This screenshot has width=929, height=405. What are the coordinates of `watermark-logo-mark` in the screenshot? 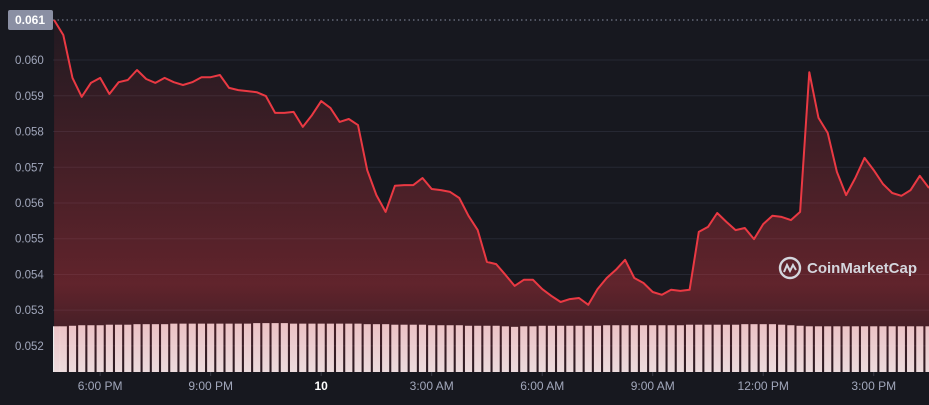 It's located at (790, 268).